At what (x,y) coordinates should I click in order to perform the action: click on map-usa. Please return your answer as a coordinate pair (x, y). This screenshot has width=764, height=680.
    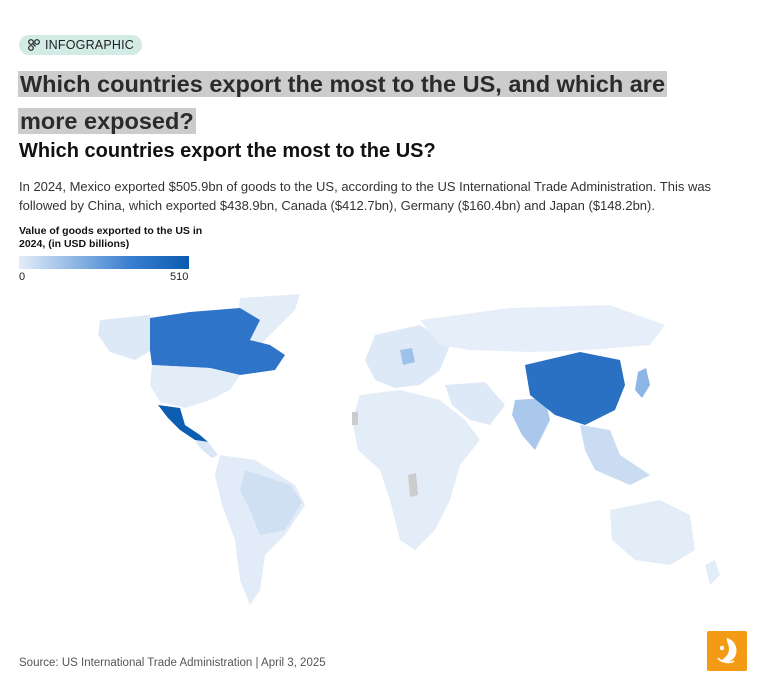
    Looking at the image, I should click on (195, 386).